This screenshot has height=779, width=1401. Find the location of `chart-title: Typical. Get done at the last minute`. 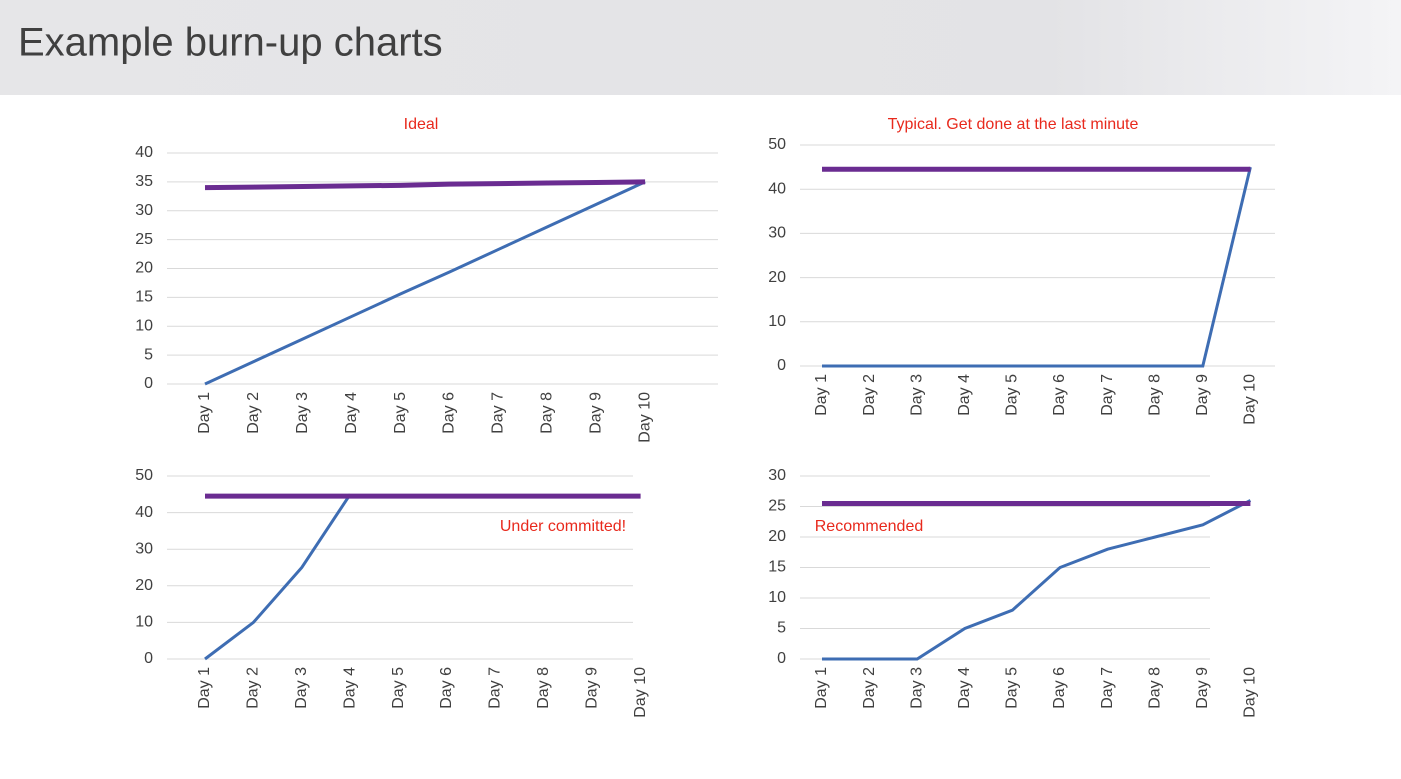

chart-title: Typical. Get done at the last minute is located at coordinates (1013, 124).